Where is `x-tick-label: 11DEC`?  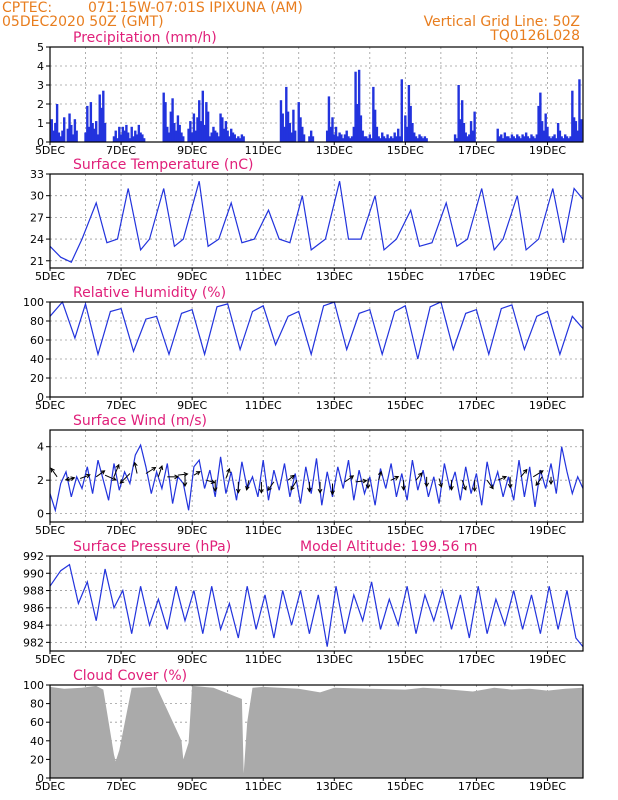 x-tick-label: 11DEC is located at coordinates (263, 659).